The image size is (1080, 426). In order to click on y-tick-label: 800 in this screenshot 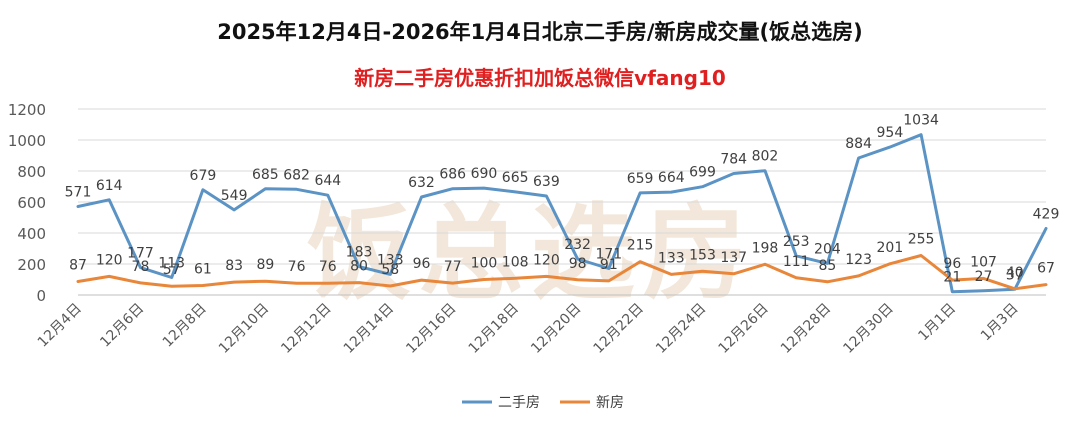, I will do `click(31, 172)`.